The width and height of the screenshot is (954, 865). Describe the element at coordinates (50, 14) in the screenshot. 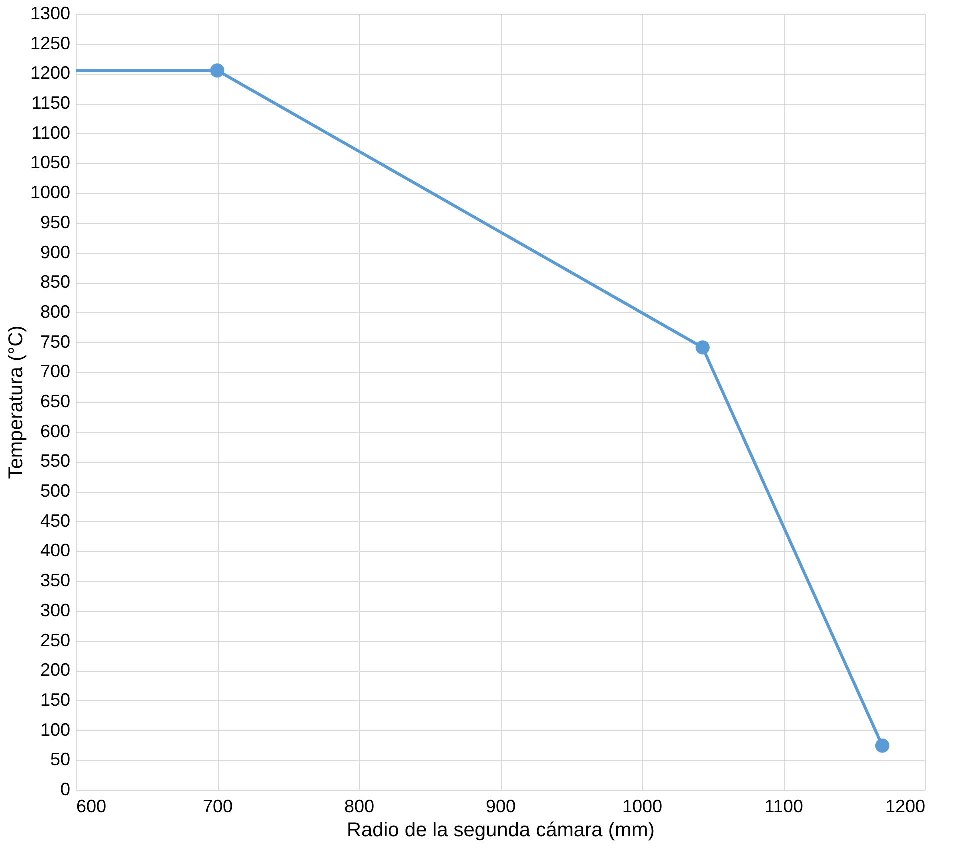

I see `y-tick-label: 1300` at that location.